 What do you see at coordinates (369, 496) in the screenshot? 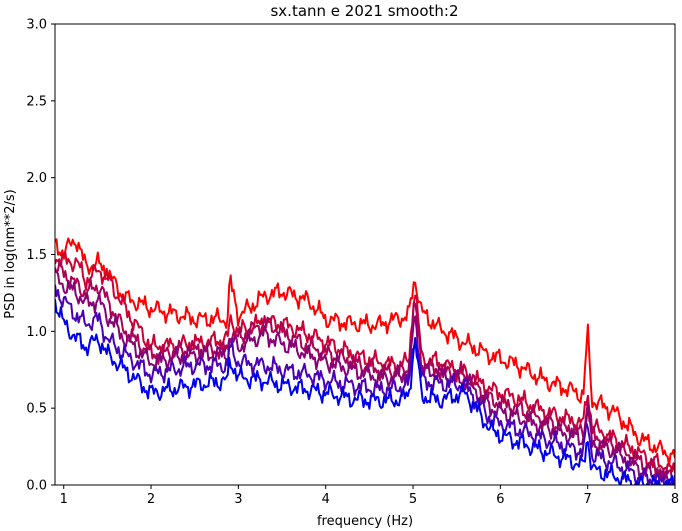
I see `x-axis-ticks: 1 2 3 4 5 6 7 8` at bounding box center [369, 496].